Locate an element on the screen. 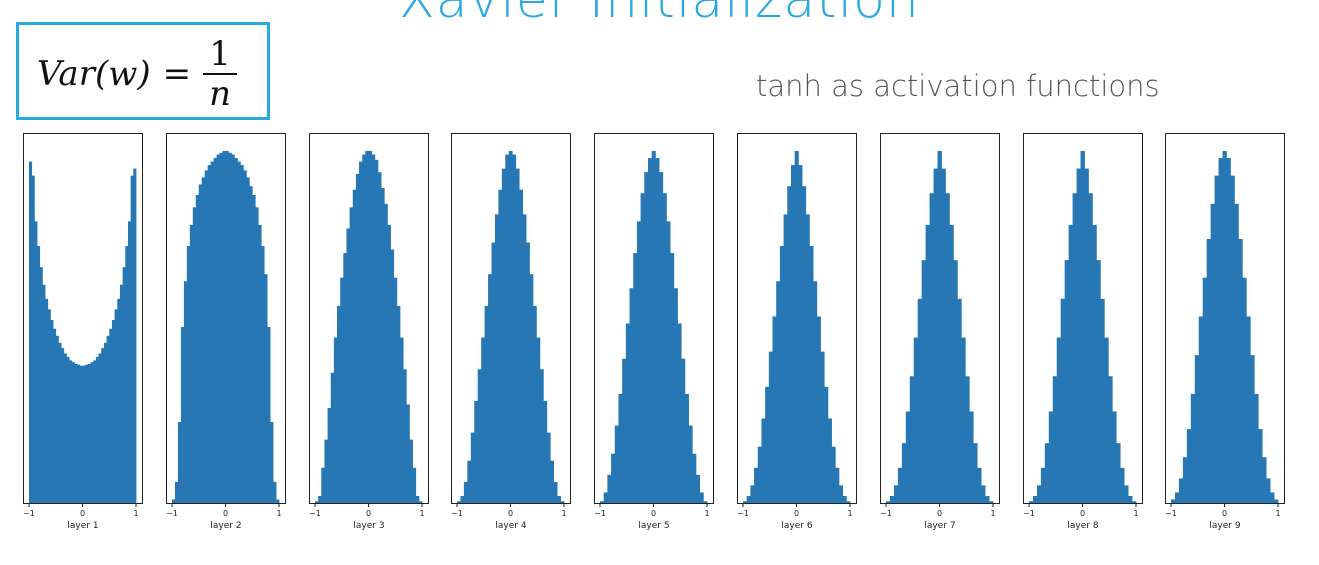 The image size is (1319, 565). histogram-layer-1: −1 0 1 layer 1 is located at coordinates (83, 332).